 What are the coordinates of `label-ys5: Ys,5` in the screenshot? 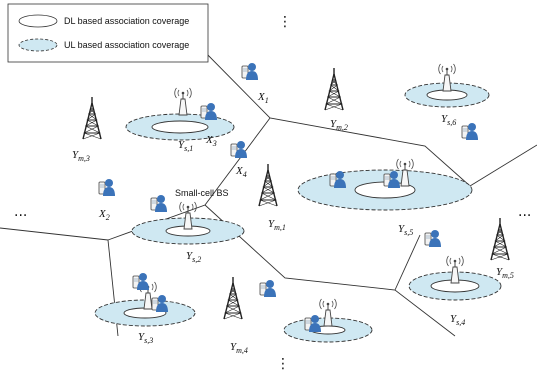 It's located at (405, 230).